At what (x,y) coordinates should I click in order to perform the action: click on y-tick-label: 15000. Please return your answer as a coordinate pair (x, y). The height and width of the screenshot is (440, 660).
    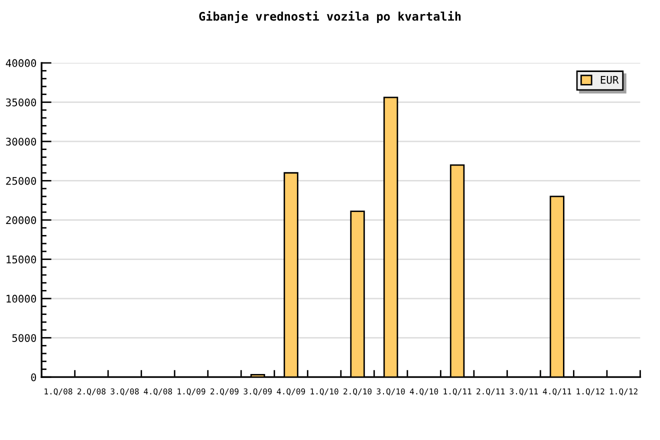
    Looking at the image, I should click on (21, 260).